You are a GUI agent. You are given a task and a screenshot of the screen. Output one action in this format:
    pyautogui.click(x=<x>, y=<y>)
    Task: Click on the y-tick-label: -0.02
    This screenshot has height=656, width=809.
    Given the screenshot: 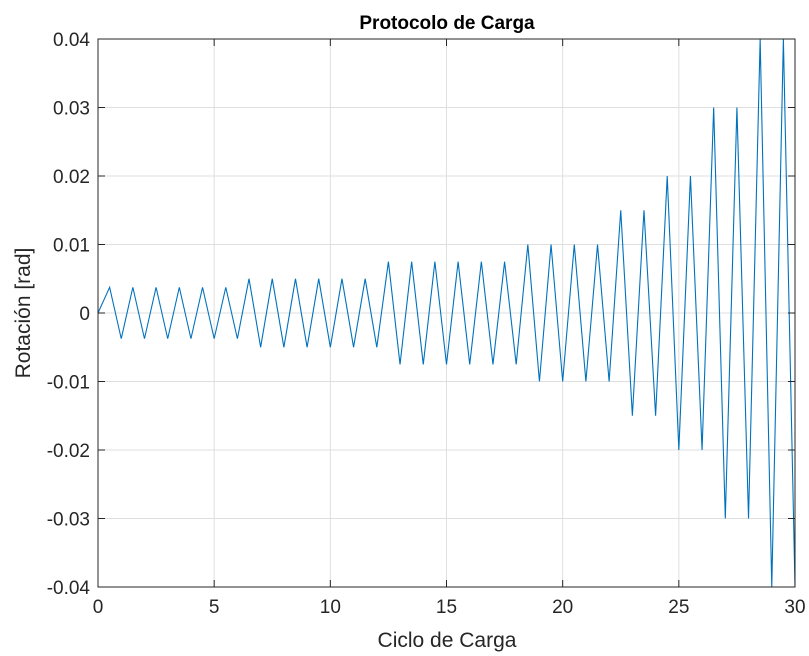 What is the action you would take?
    pyautogui.click(x=68, y=451)
    